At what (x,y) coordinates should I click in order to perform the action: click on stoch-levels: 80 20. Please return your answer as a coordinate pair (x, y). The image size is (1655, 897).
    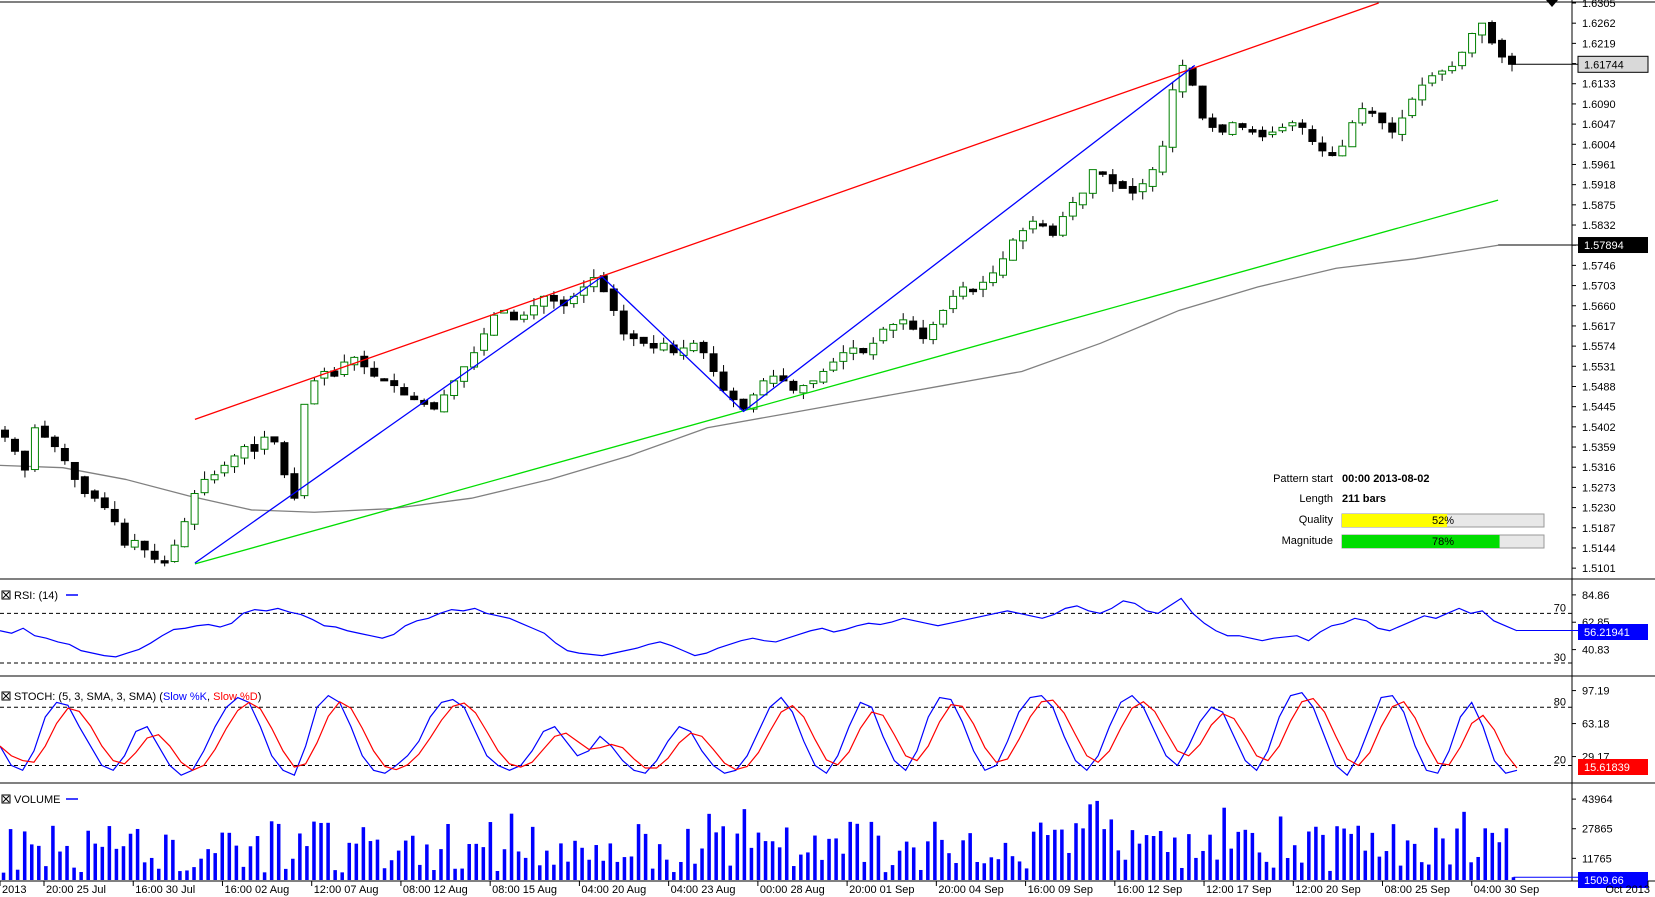
    Looking at the image, I should click on (786, 731).